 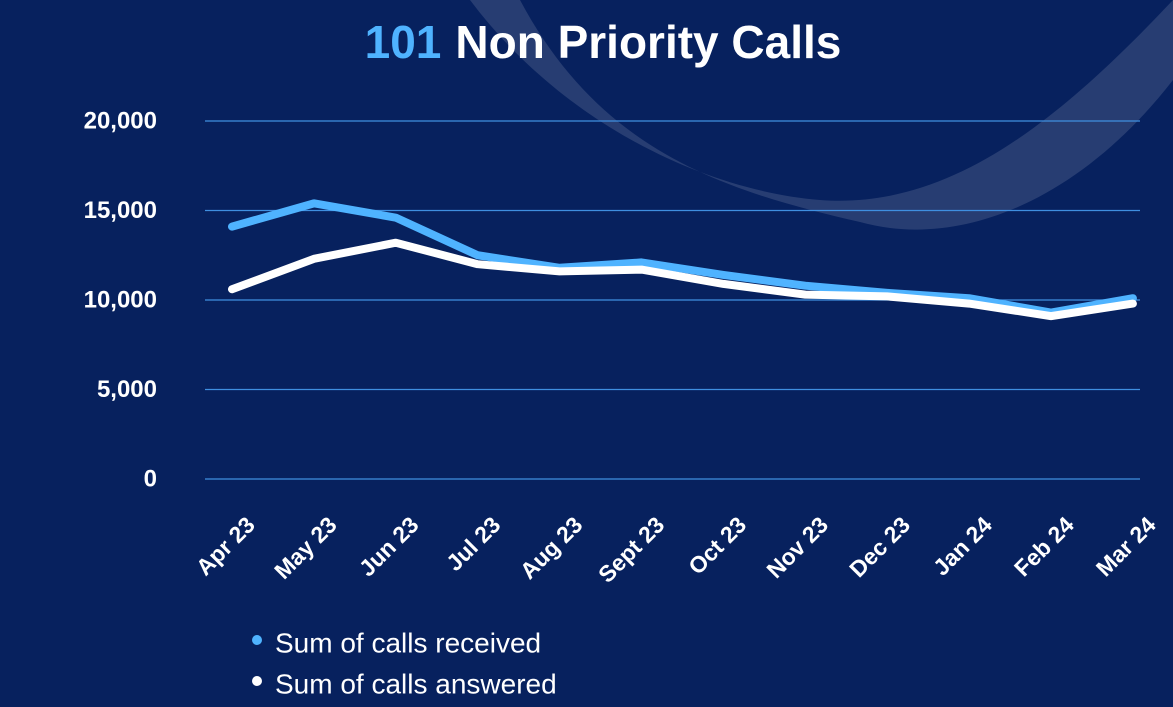 I want to click on y-tick-label: 15,000, so click(x=120, y=210).